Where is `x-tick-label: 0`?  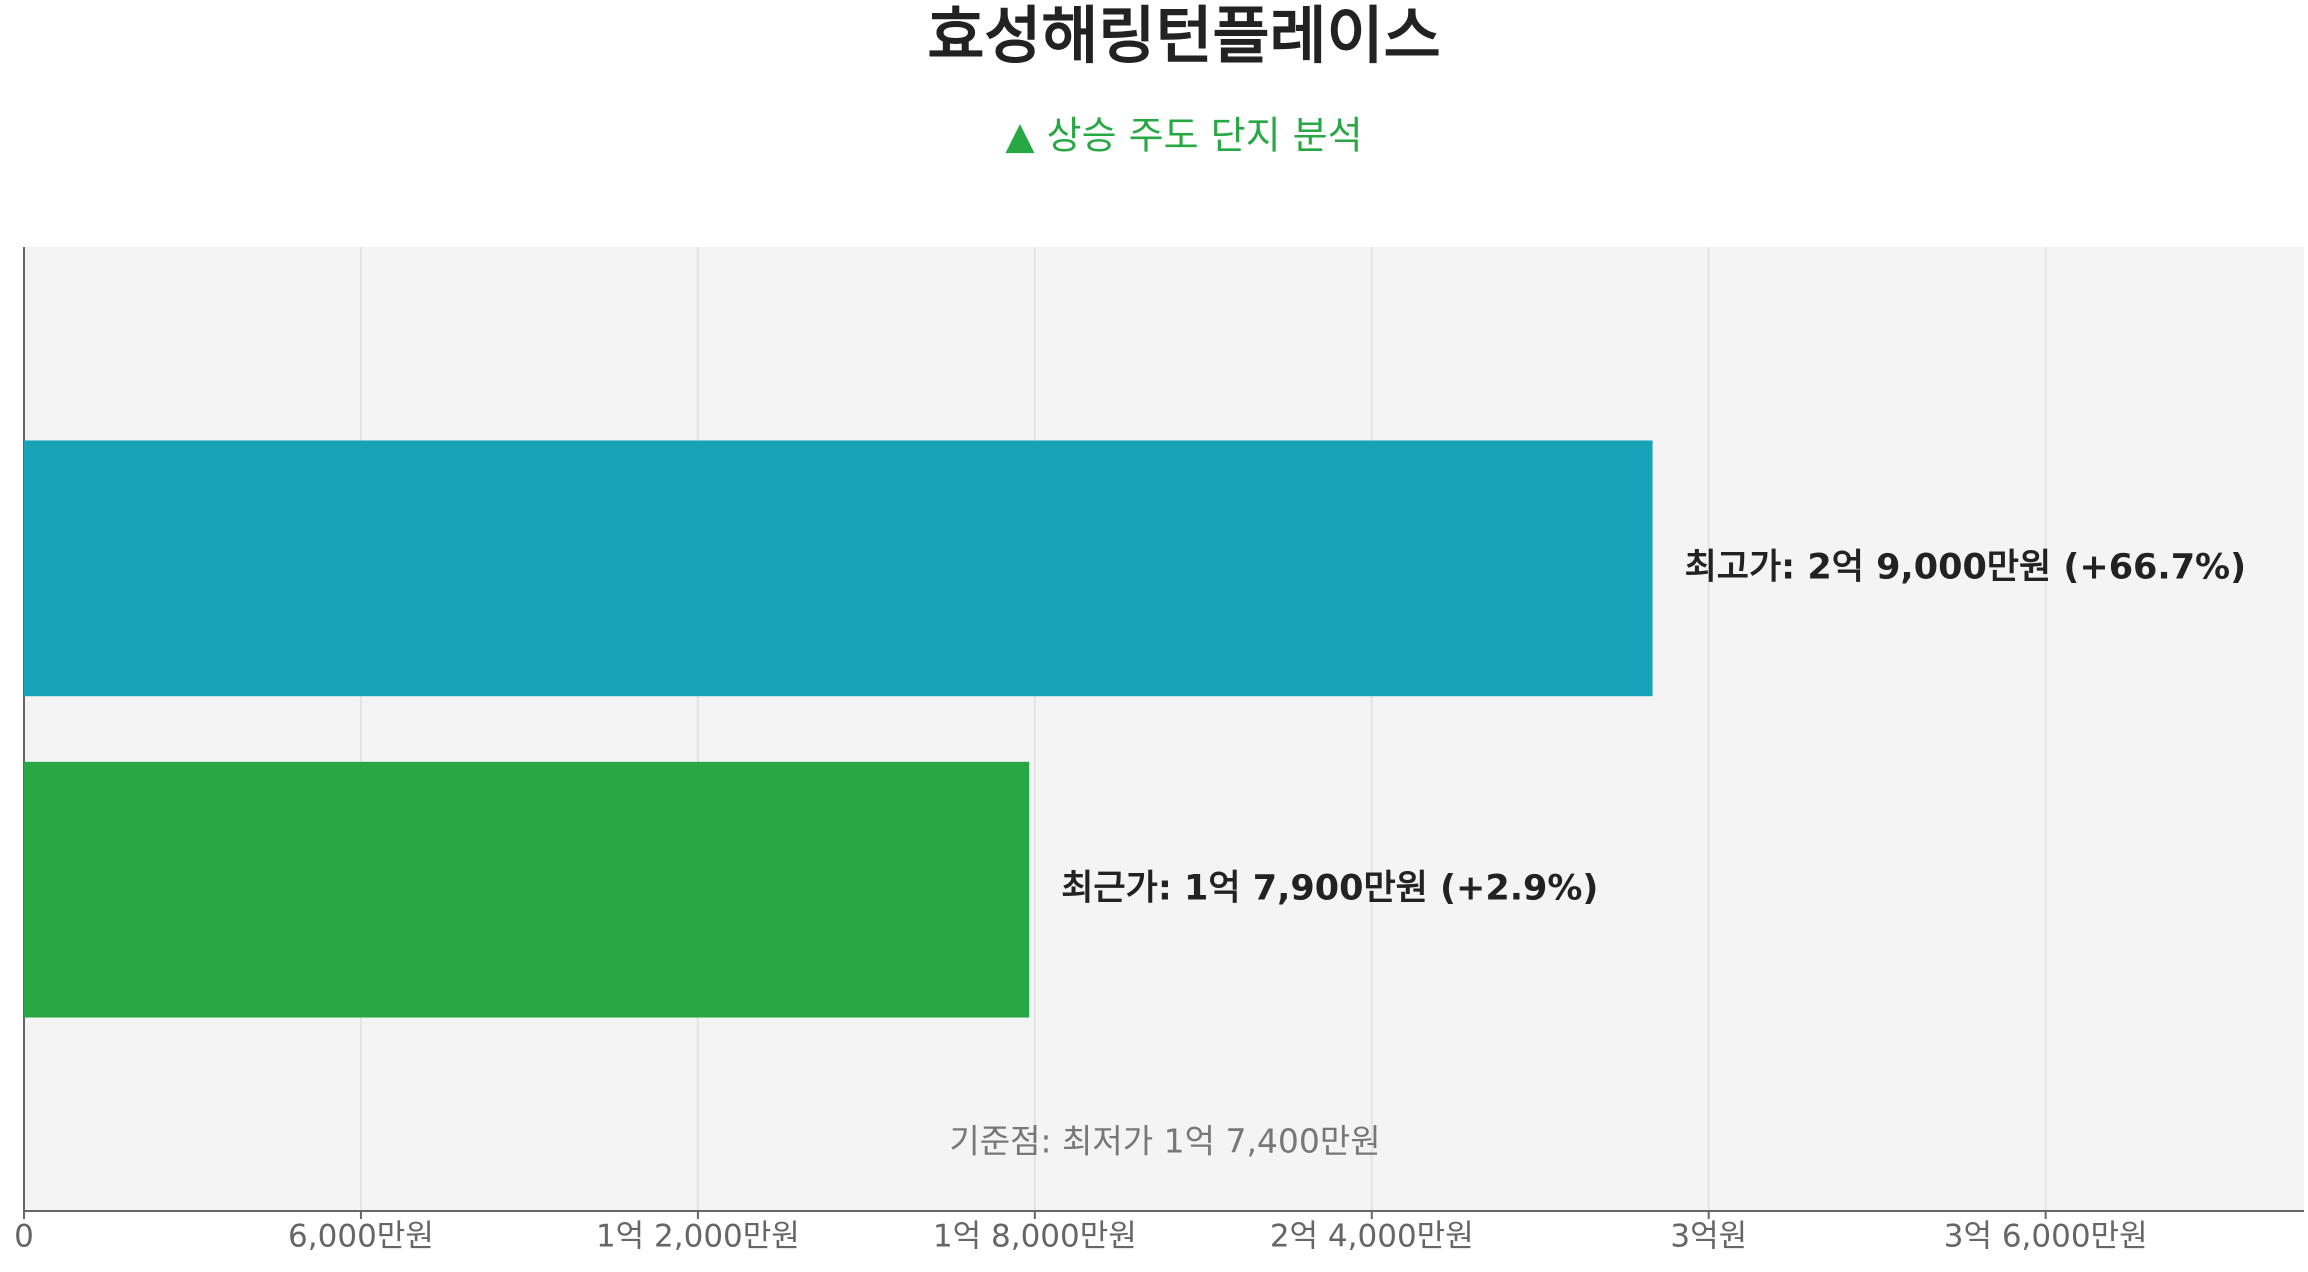
x-tick-label: 0 is located at coordinates (24, 1237).